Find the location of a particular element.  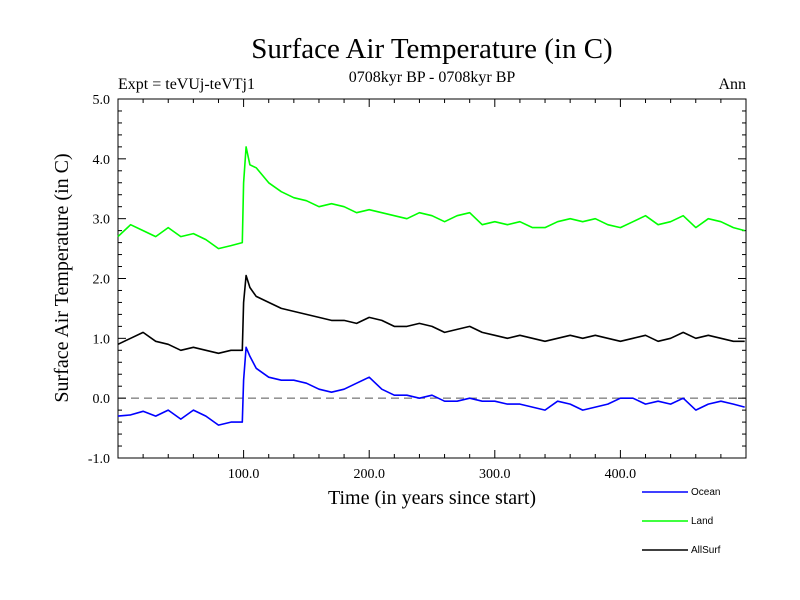

x-tick-label: 400.0 is located at coordinates (621, 474).